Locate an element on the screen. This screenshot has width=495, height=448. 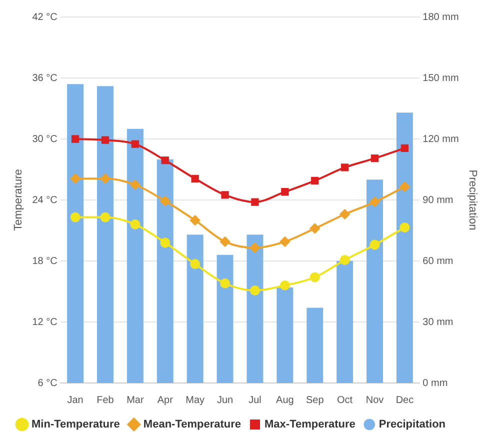
x-tick-label: Jan is located at coordinates (75, 400).